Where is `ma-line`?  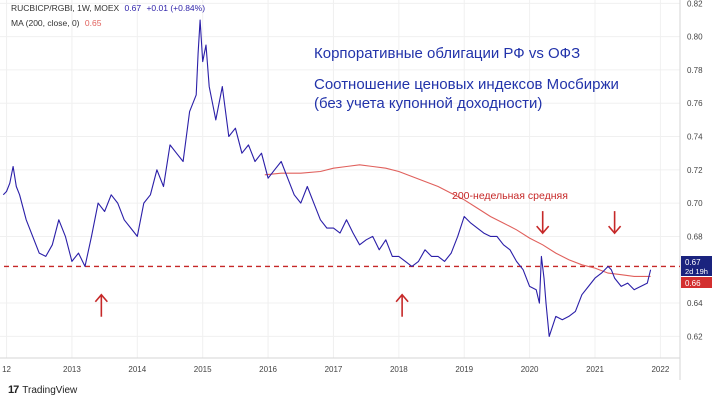 ma-line is located at coordinates (457, 220).